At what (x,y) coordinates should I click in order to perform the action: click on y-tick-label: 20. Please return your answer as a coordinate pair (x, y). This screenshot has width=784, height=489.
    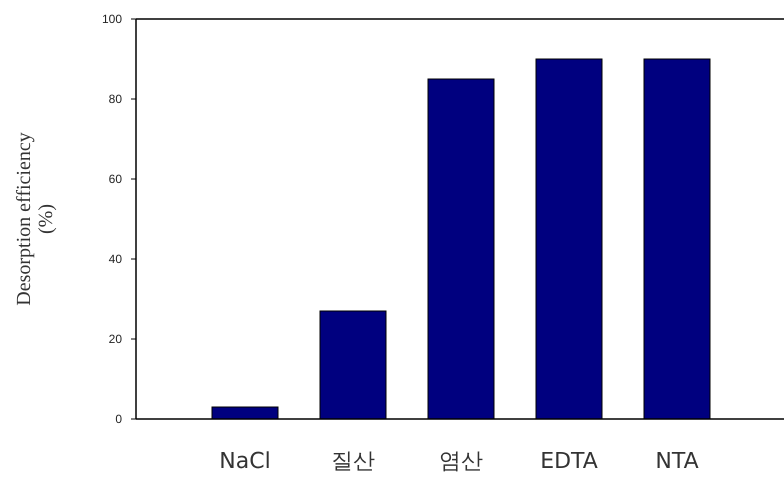
    Looking at the image, I should click on (115, 339).